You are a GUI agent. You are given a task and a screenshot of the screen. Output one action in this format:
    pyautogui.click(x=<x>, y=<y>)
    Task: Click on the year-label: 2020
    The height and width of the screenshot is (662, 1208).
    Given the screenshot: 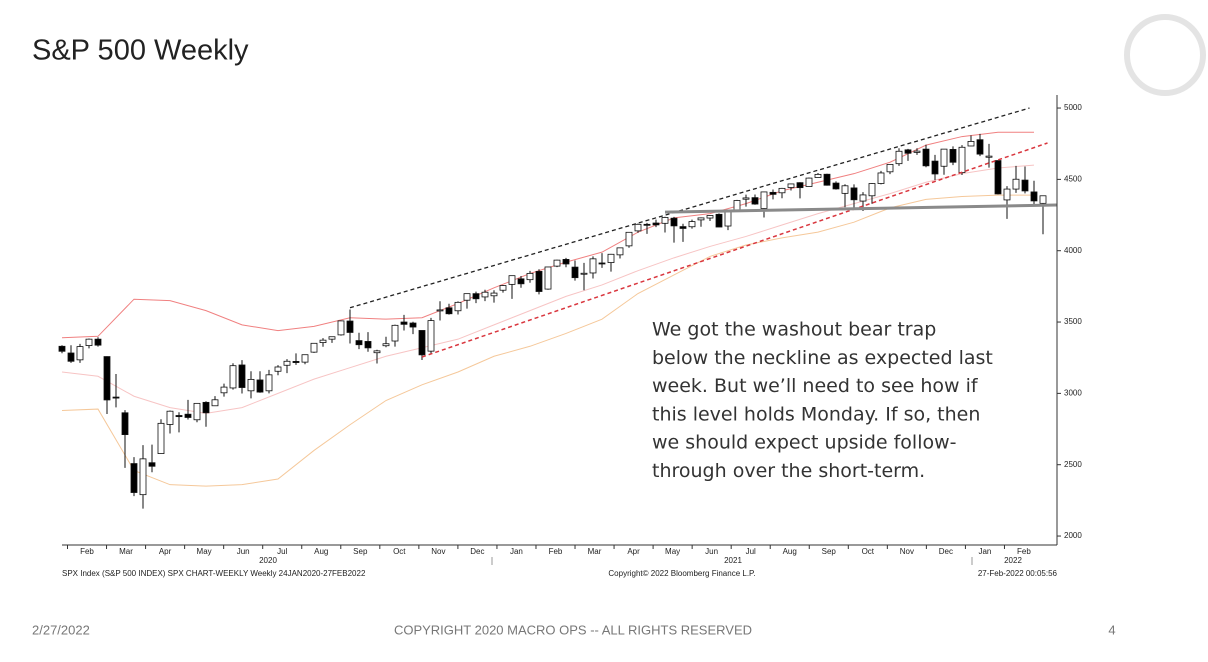 What is the action you would take?
    pyautogui.click(x=268, y=560)
    